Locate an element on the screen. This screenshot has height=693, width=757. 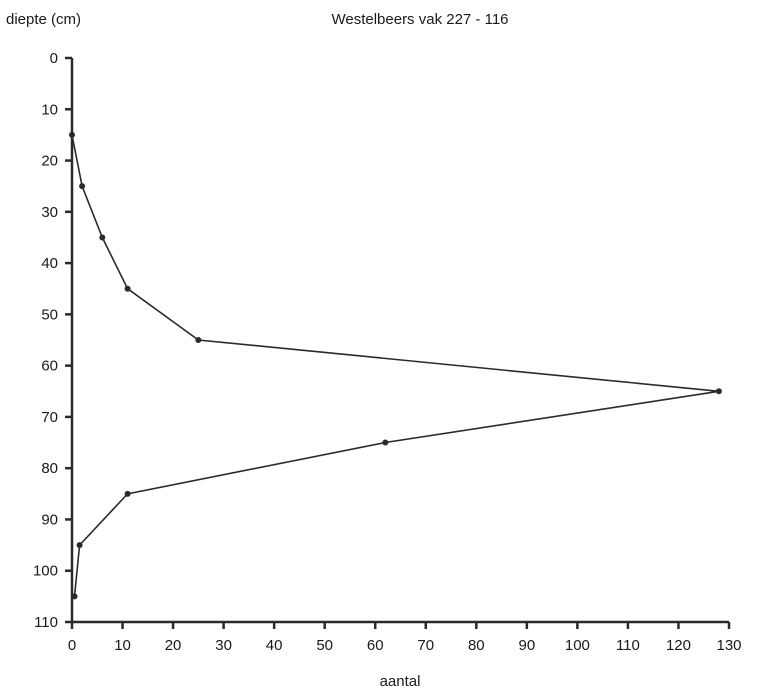
x-tick-label: 110 is located at coordinates (628, 645).